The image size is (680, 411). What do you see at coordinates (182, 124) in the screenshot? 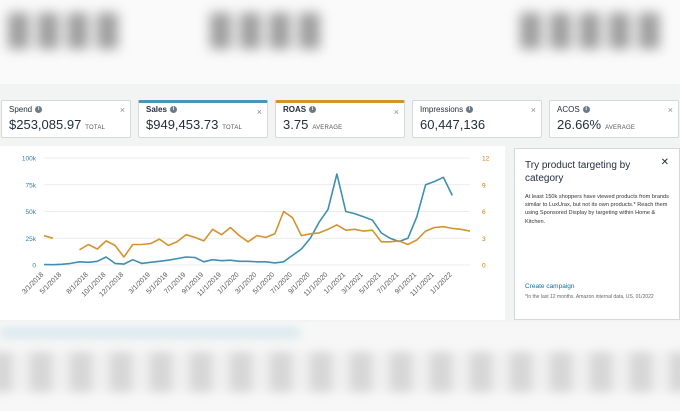
I see `metric-value: $949,453.73` at bounding box center [182, 124].